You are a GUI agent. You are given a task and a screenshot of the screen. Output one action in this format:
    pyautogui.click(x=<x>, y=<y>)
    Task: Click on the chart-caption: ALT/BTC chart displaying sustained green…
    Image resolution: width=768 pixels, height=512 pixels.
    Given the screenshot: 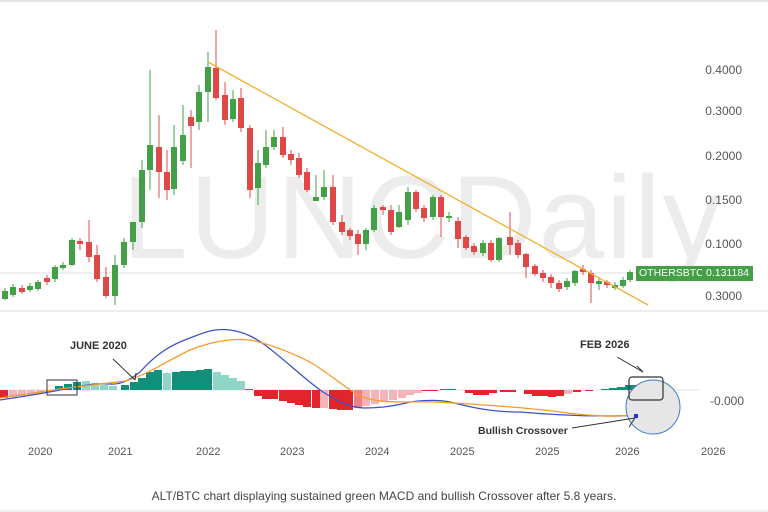 What is the action you would take?
    pyautogui.click(x=384, y=496)
    